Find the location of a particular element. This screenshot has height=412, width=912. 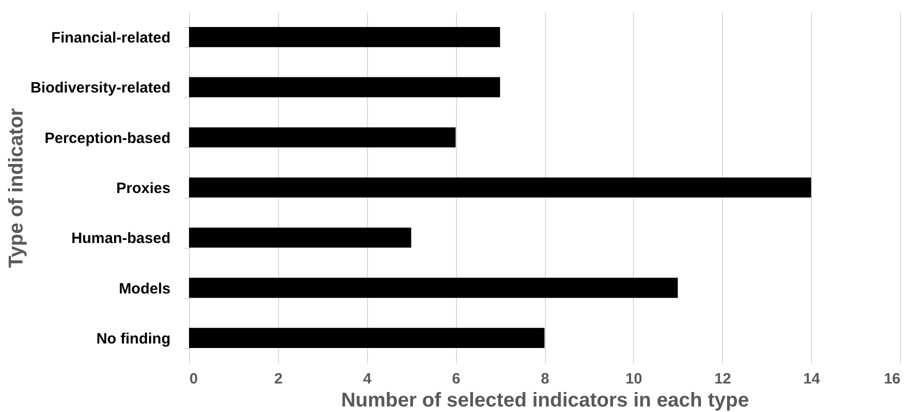

y-tick-label: Biodiversity-related is located at coordinates (100, 88).